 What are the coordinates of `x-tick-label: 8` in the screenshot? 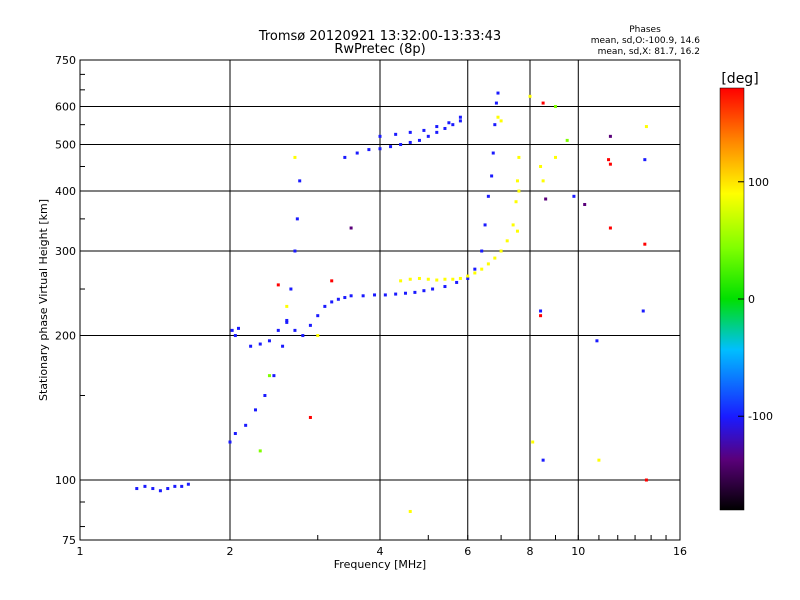 It's located at (530, 551).